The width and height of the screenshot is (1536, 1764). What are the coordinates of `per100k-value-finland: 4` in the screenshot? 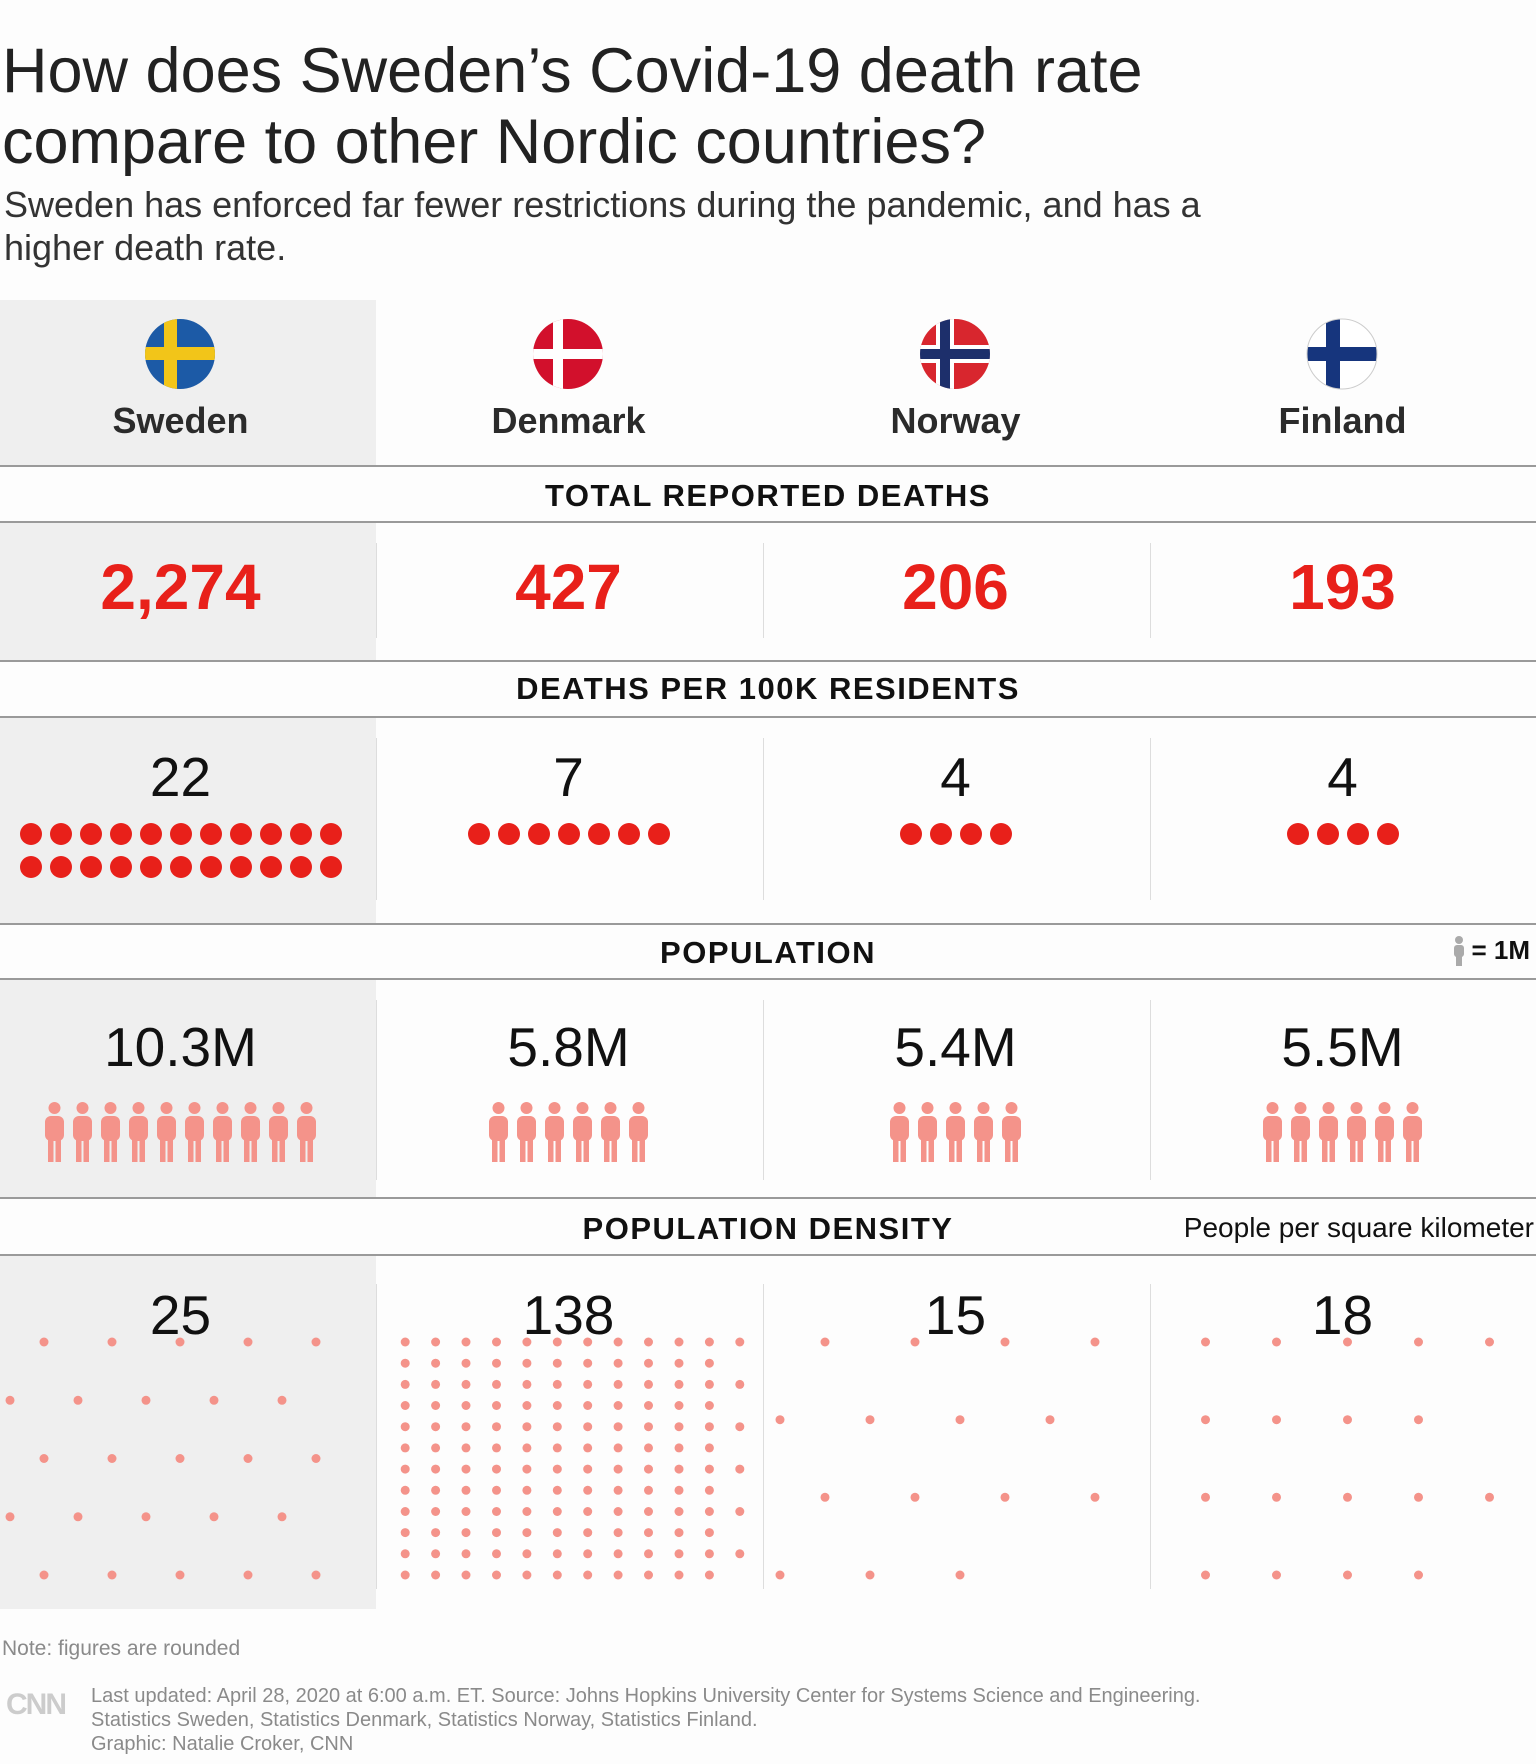 It's located at (1342, 777).